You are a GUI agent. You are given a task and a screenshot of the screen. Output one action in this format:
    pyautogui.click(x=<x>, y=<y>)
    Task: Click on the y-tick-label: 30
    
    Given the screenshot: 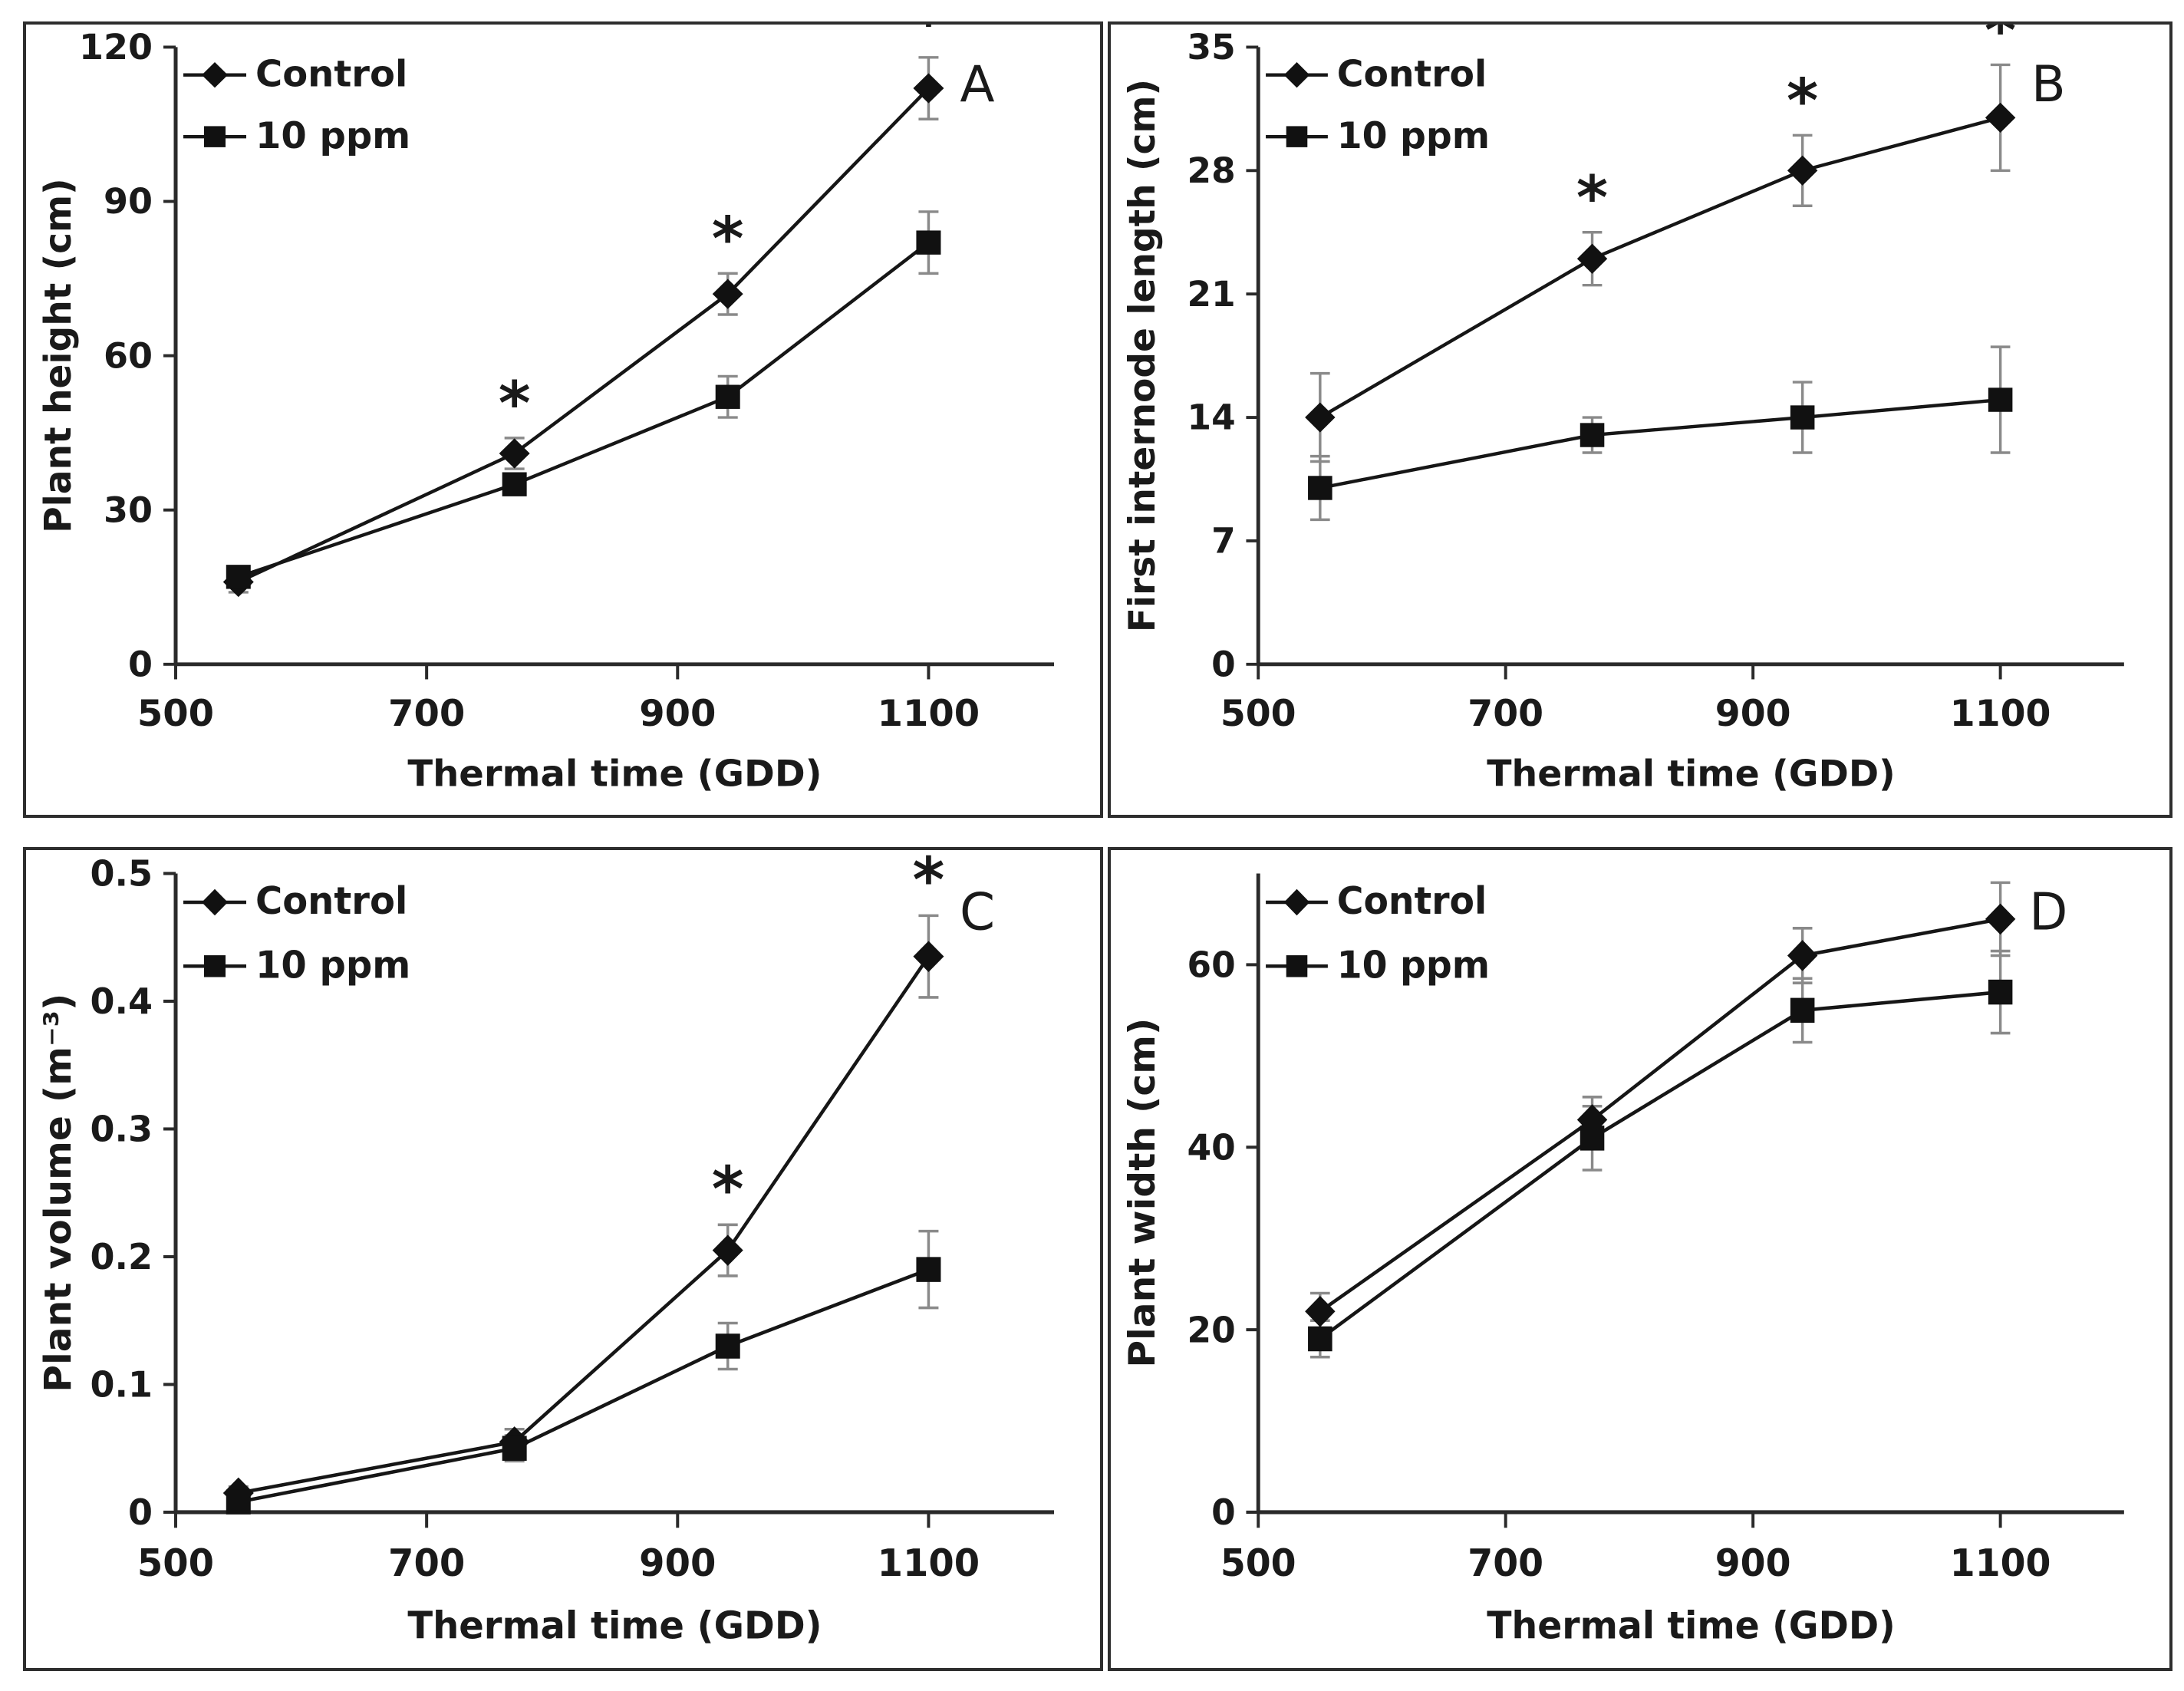 What is the action you would take?
    pyautogui.click(x=128, y=510)
    